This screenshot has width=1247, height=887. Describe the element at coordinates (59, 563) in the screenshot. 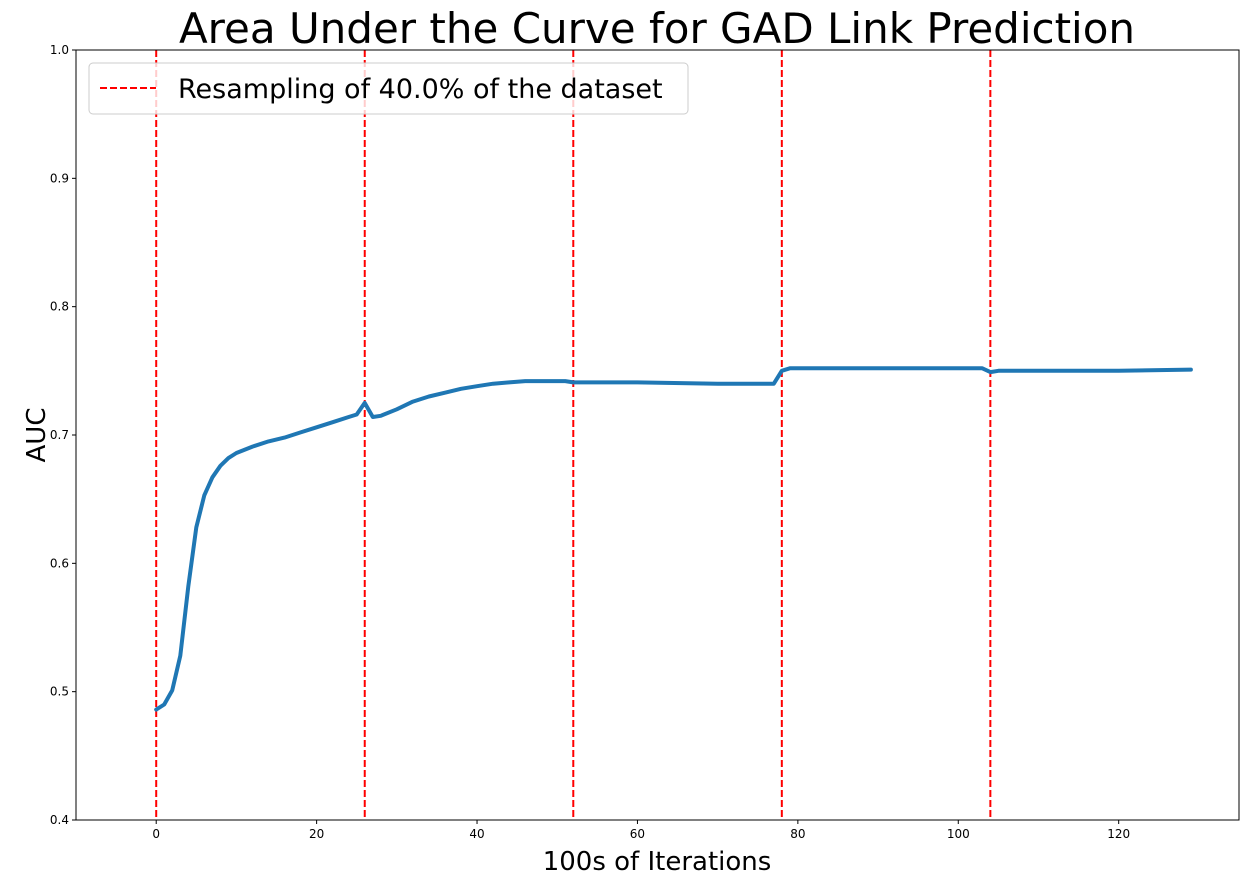

I see `y-tick-label: 0.6` at that location.